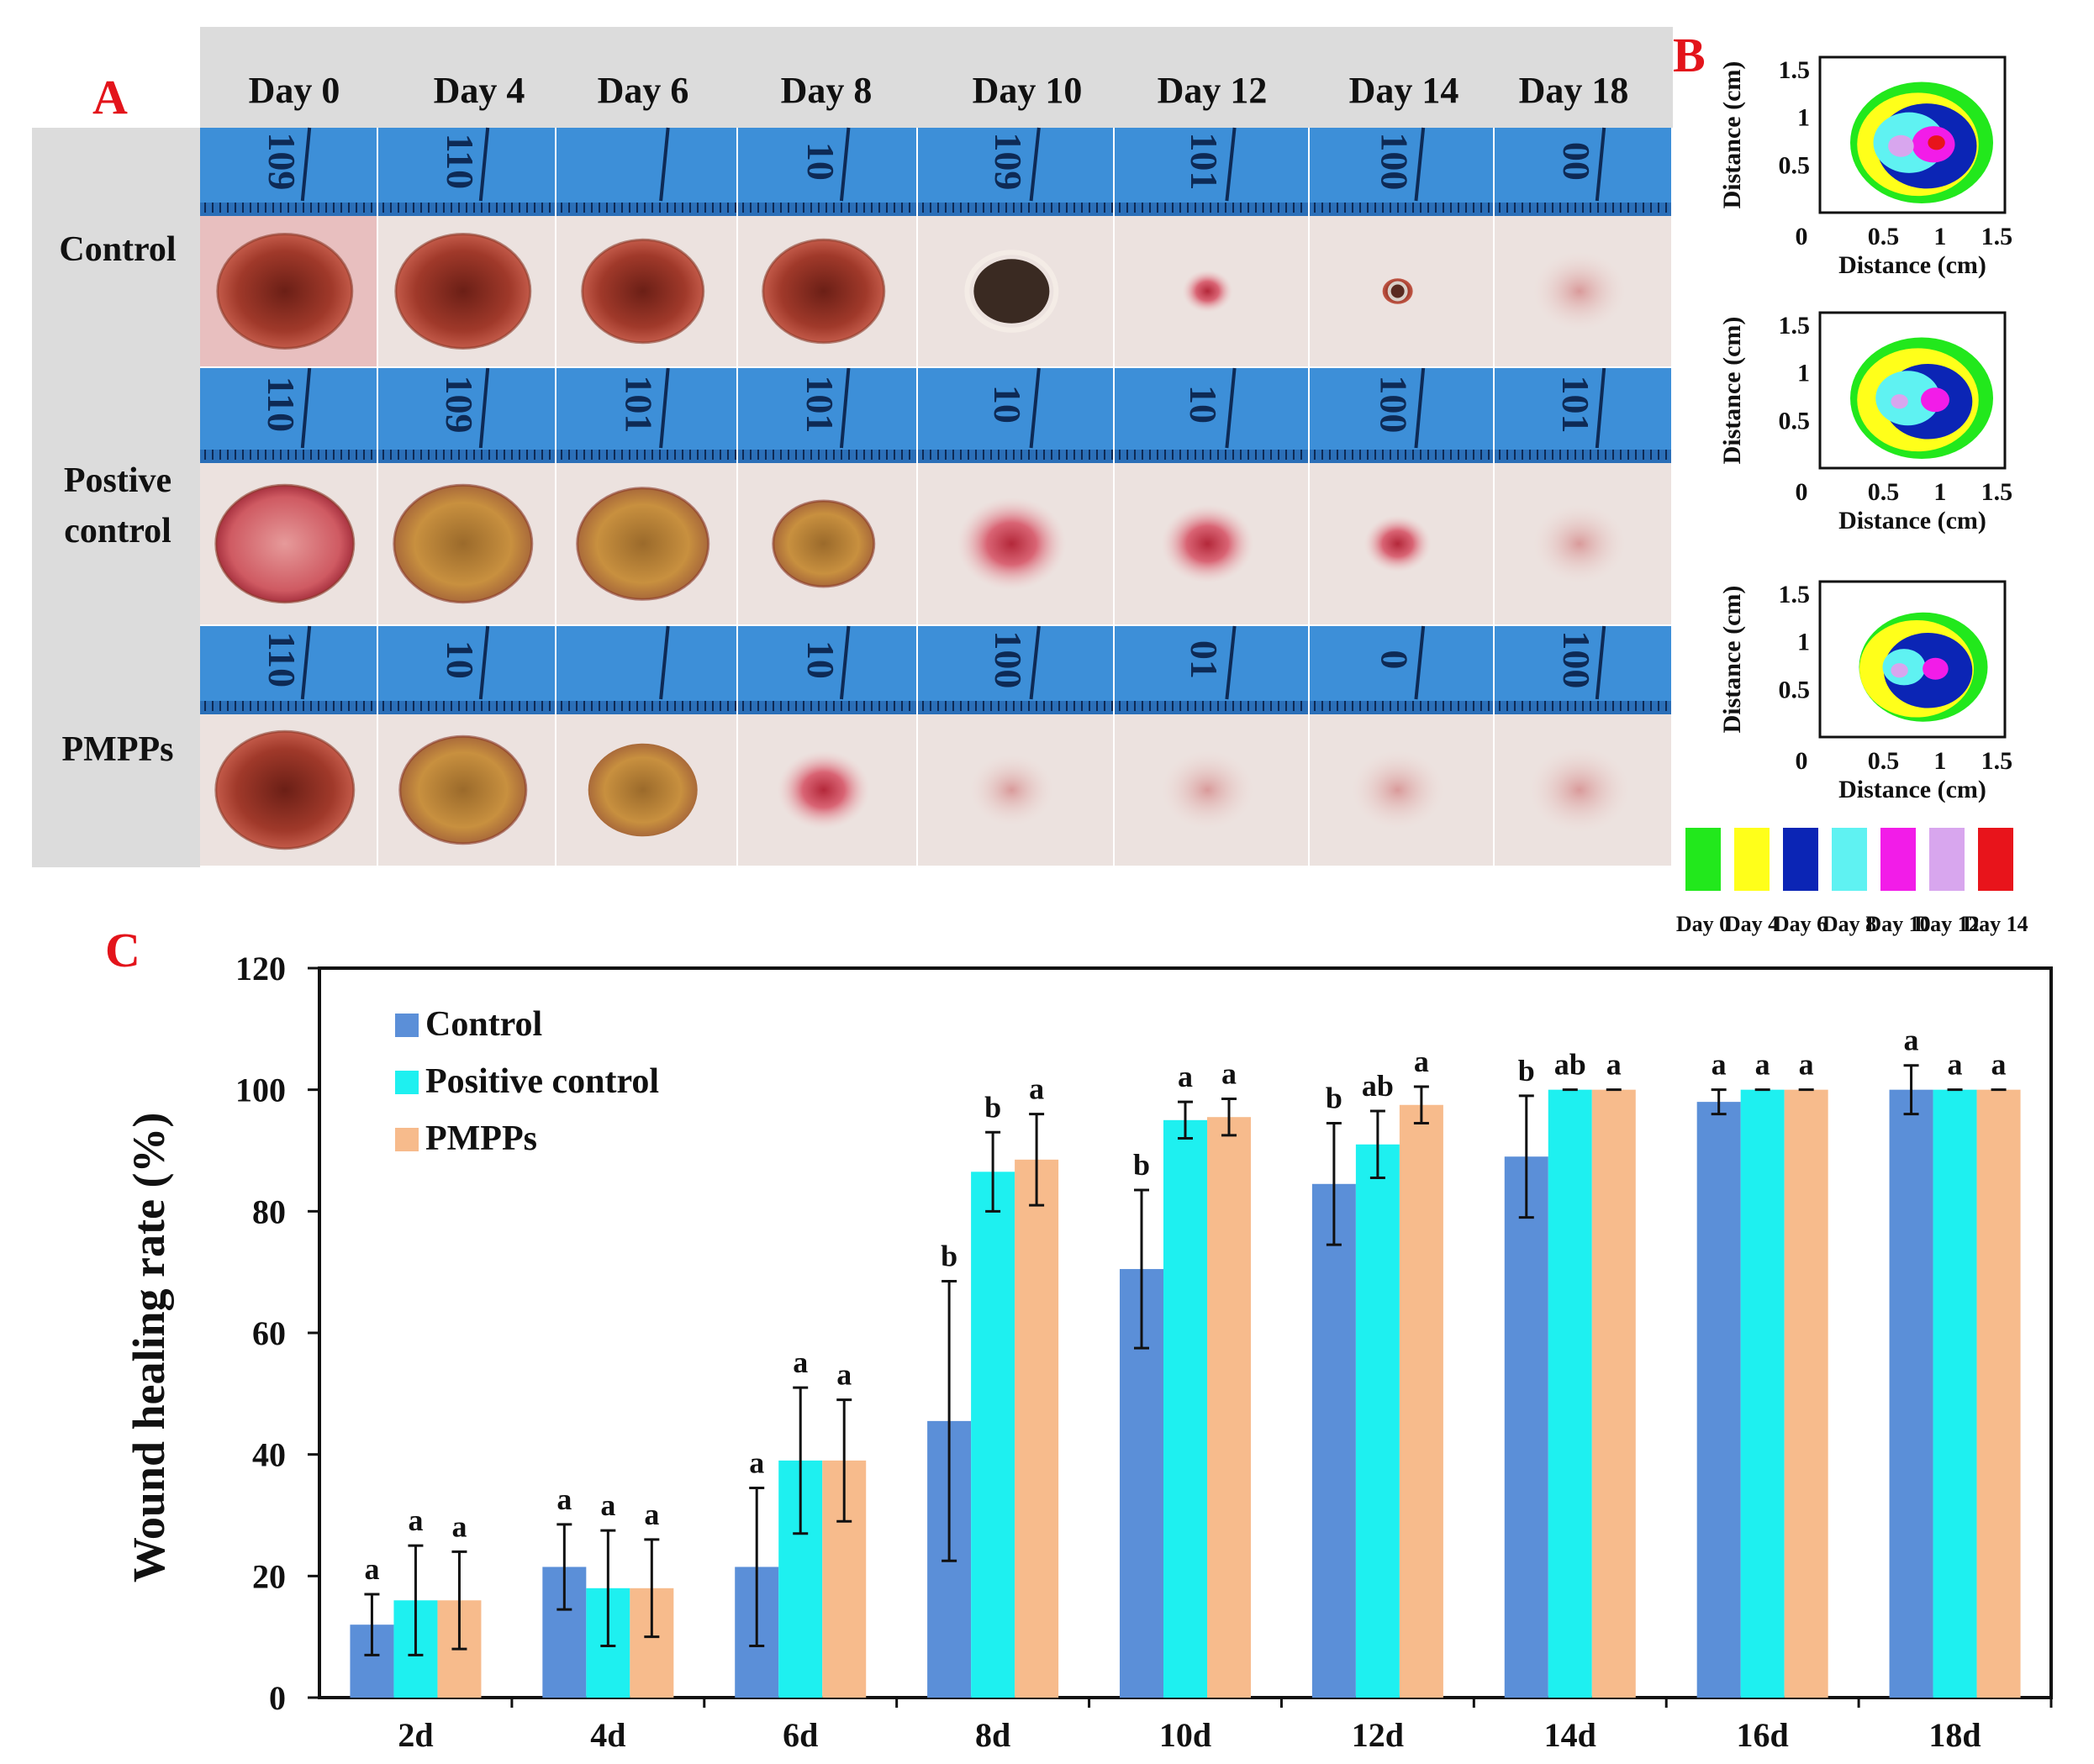 Image resolution: width=2094 pixels, height=1764 pixels. What do you see at coordinates (607, 1735) in the screenshot?
I see `x-tick-label: 4d` at bounding box center [607, 1735].